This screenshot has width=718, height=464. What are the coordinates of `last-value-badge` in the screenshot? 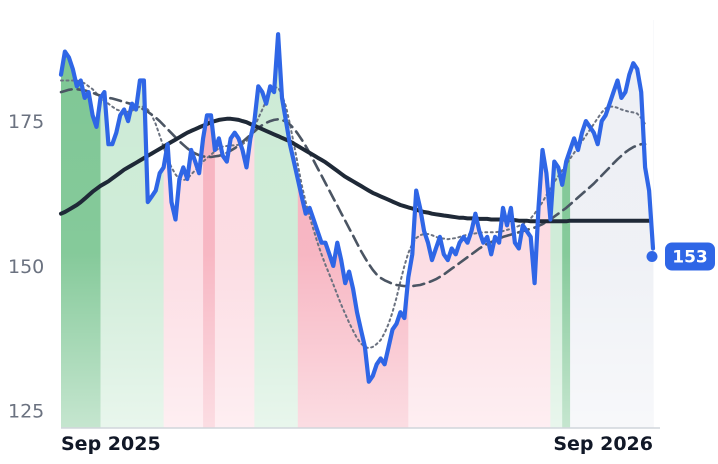 It's located at (690, 256).